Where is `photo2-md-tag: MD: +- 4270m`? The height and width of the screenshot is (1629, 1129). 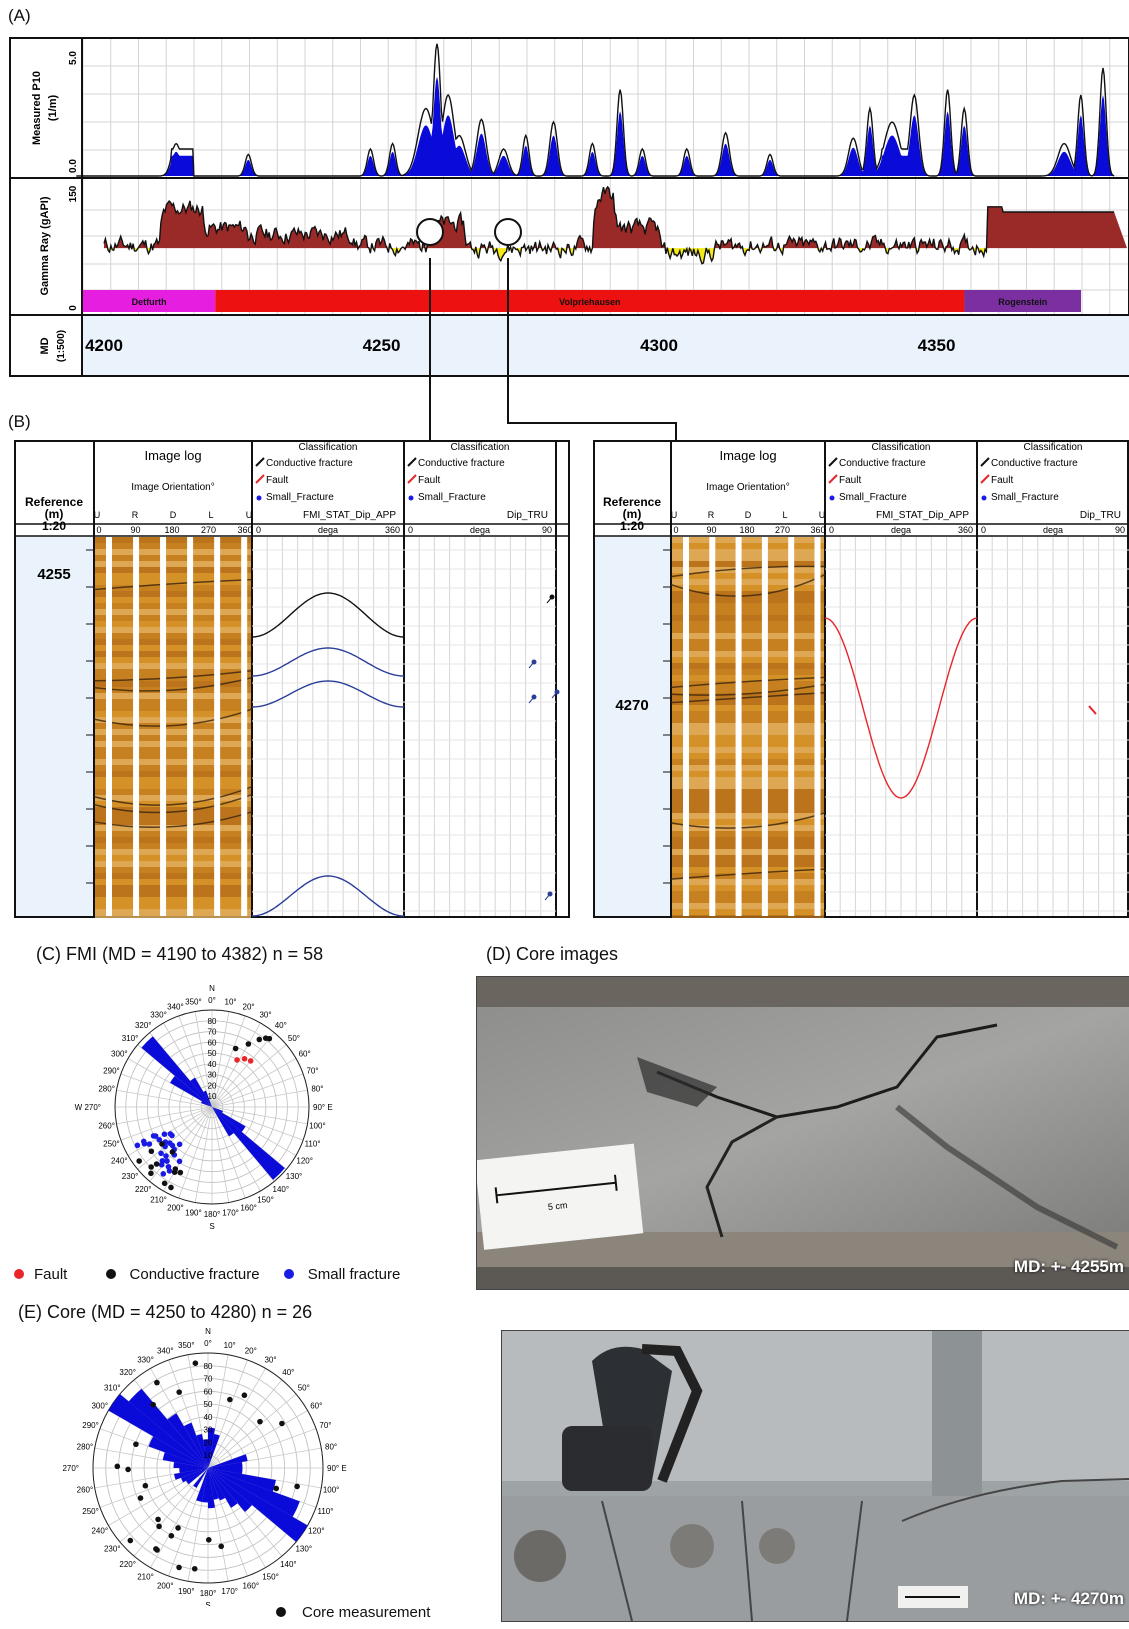
photo2-md-tag: MD: +- 4270m is located at coordinates (1068, 1598).